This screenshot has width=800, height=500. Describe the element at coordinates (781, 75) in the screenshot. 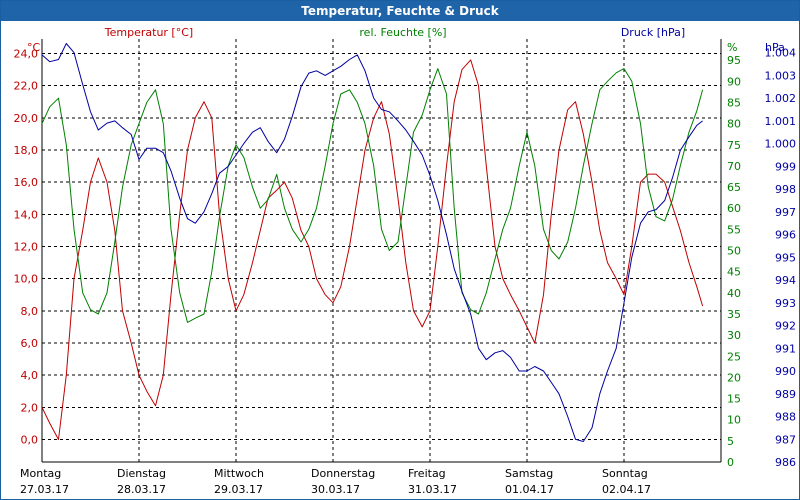

I see `pressure-tick-label: 1.003` at that location.